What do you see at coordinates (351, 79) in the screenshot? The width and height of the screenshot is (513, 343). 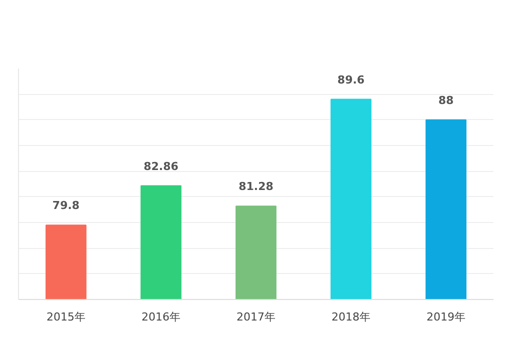 I see `data-label: 89.6` at bounding box center [351, 79].